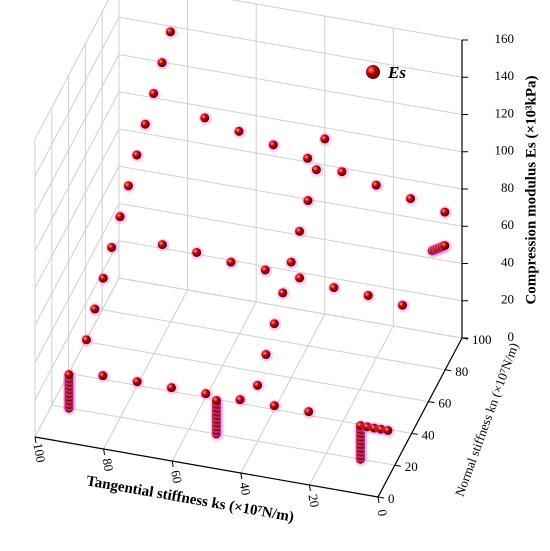 The height and width of the screenshot is (551, 550). What do you see at coordinates (505, 150) in the screenshot?
I see `z-tick-label: 100` at bounding box center [505, 150].